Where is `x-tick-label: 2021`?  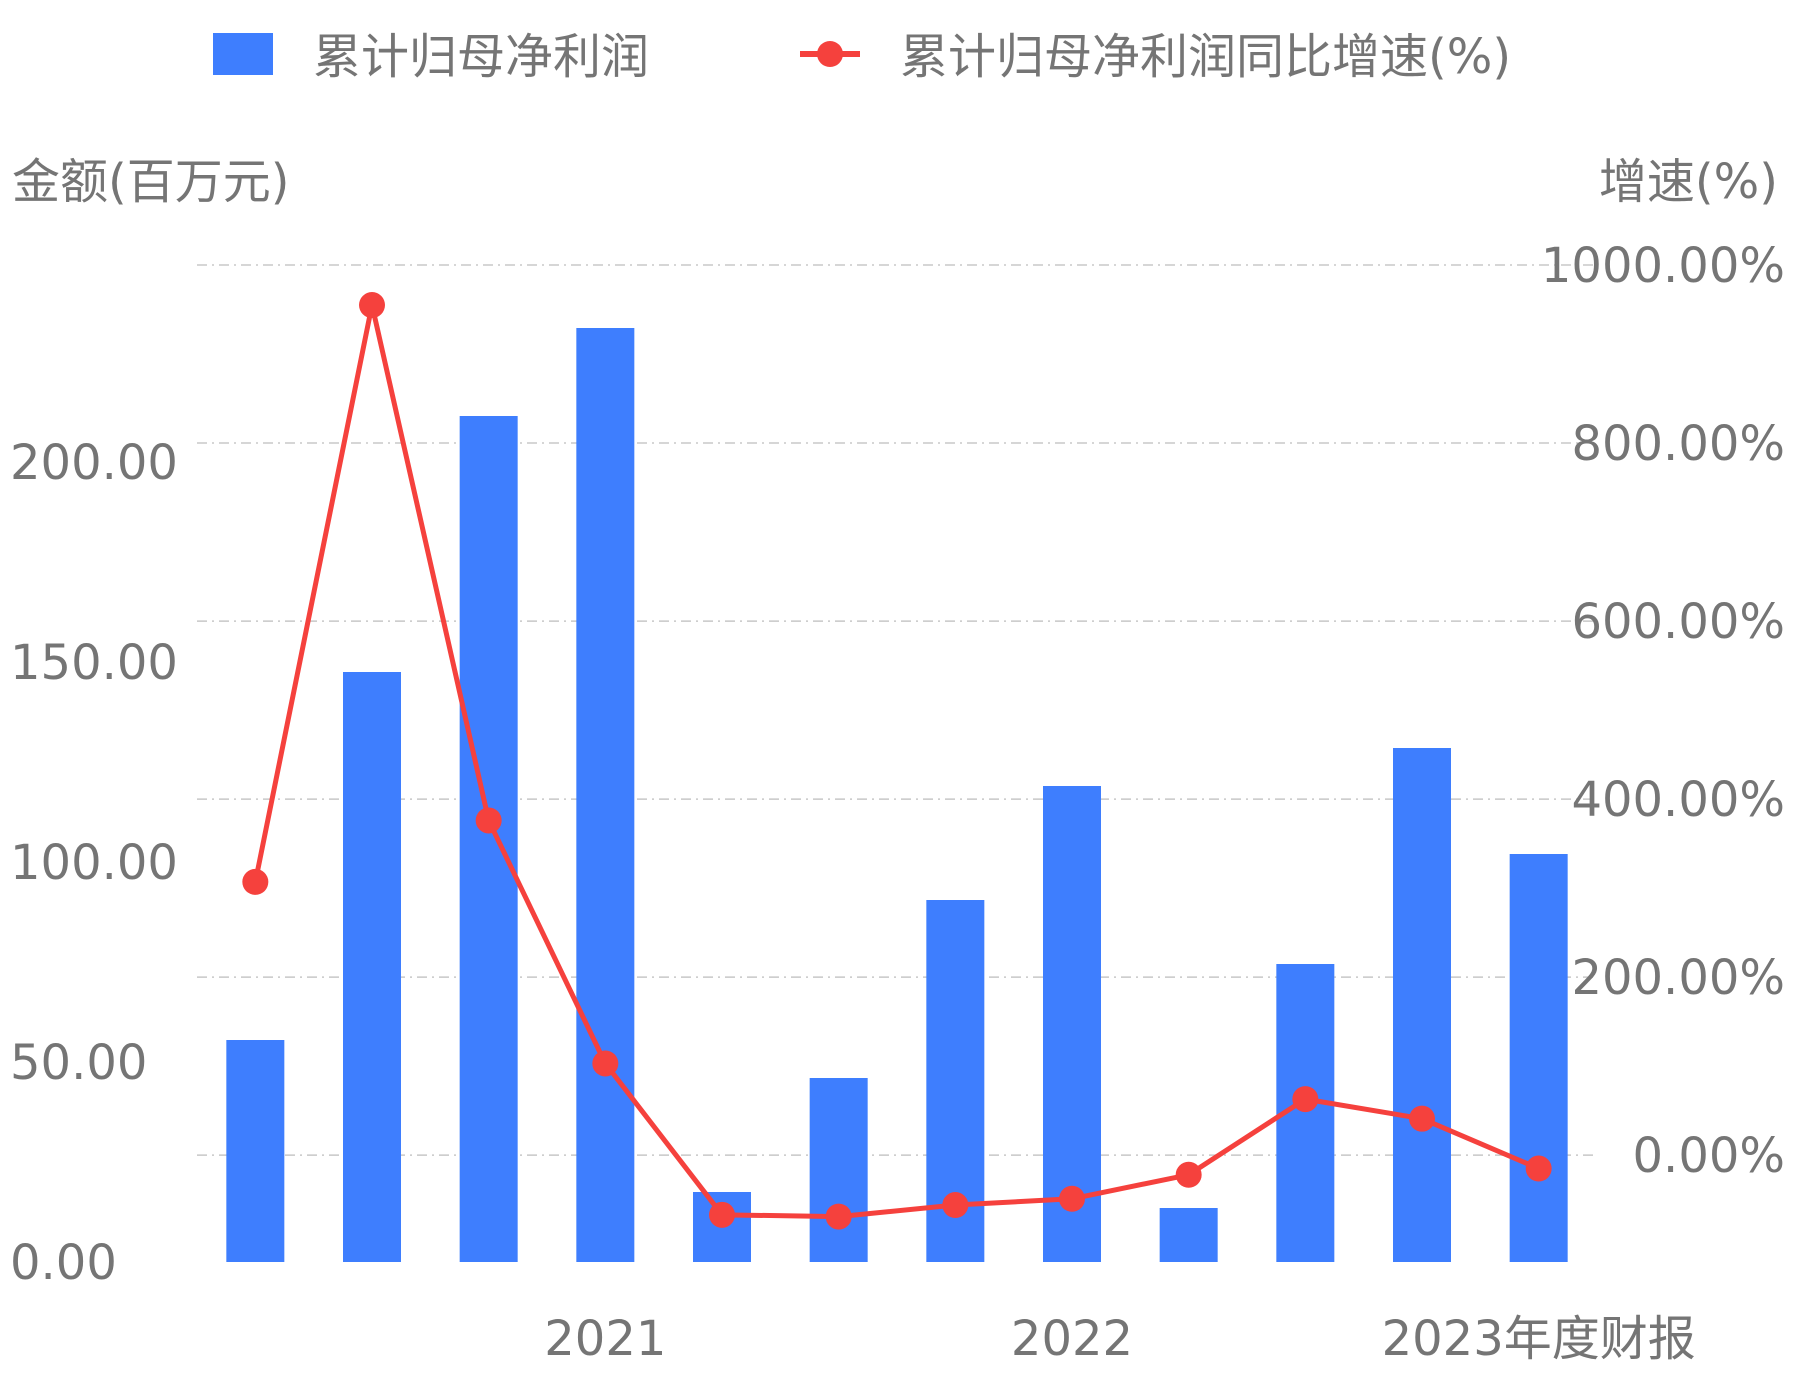 x-tick-label: 2021 is located at coordinates (605, 1339).